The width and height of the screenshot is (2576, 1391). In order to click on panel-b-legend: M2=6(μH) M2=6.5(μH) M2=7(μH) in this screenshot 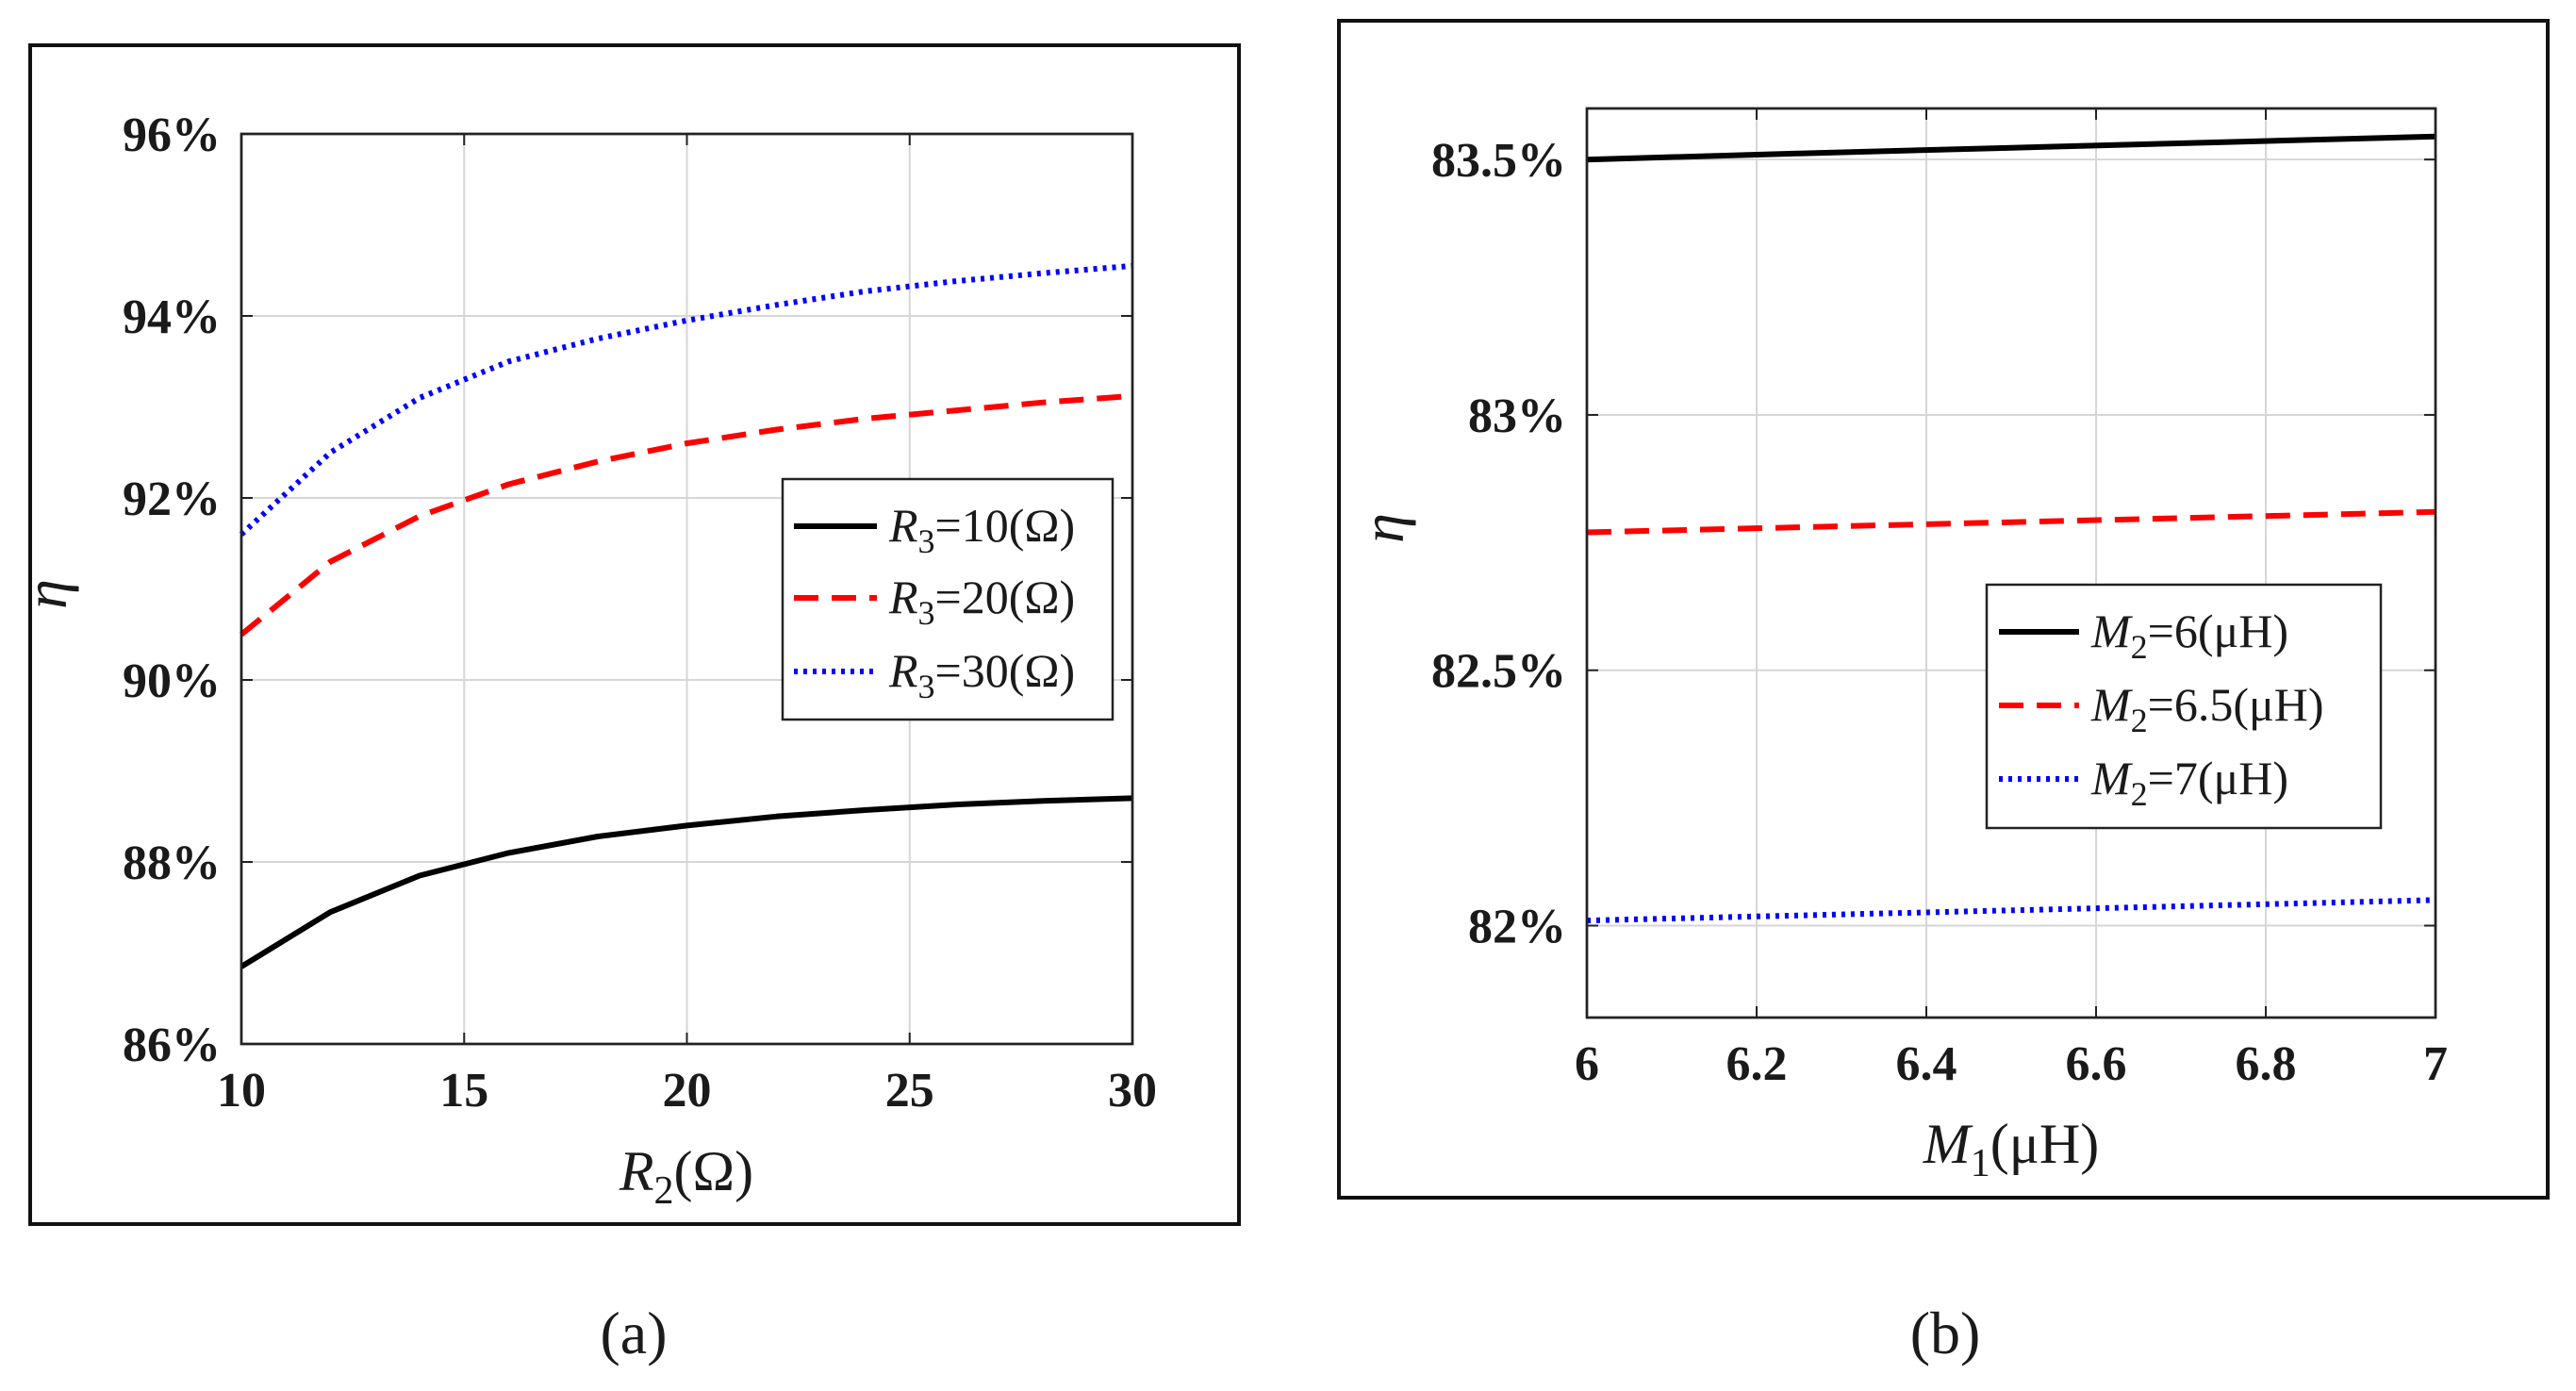, I will do `click(2184, 707)`.